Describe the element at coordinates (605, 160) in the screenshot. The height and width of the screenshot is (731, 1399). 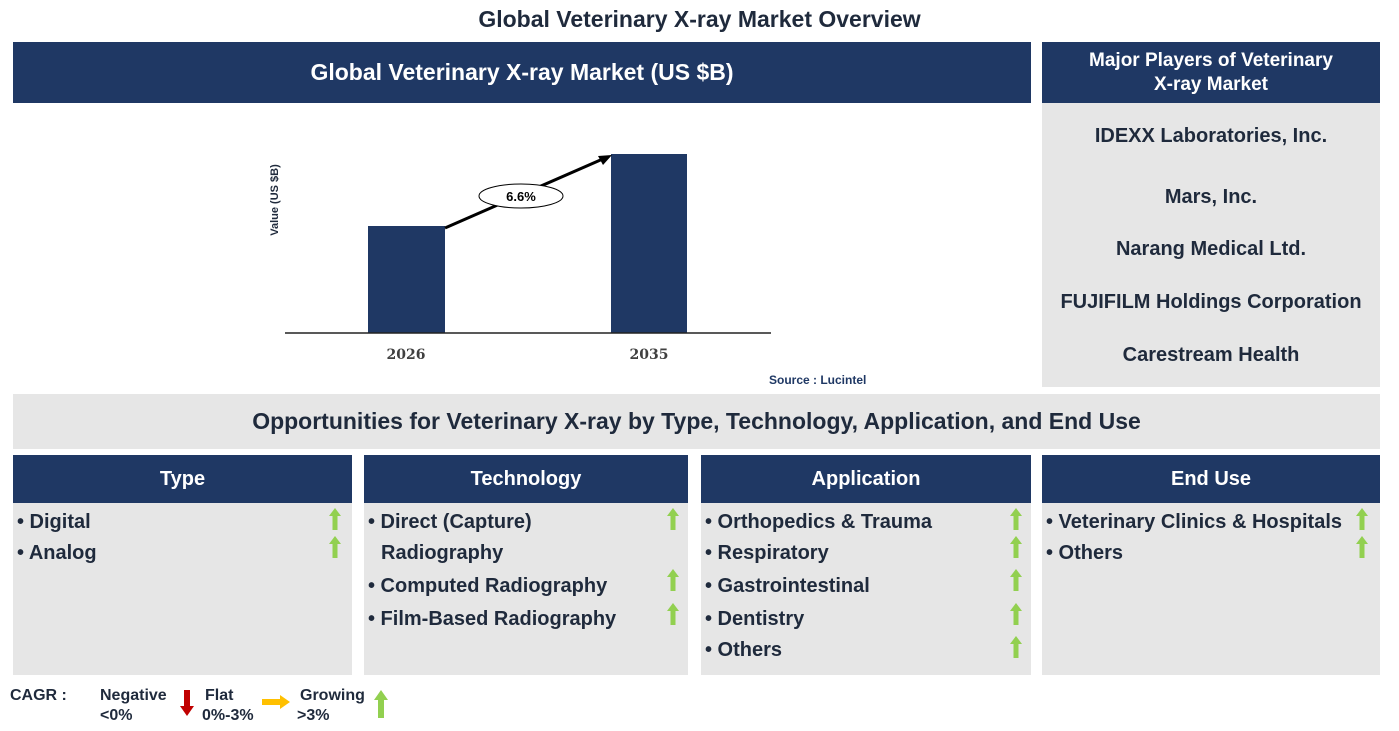
I see `cagr-arrow-head-icon` at that location.